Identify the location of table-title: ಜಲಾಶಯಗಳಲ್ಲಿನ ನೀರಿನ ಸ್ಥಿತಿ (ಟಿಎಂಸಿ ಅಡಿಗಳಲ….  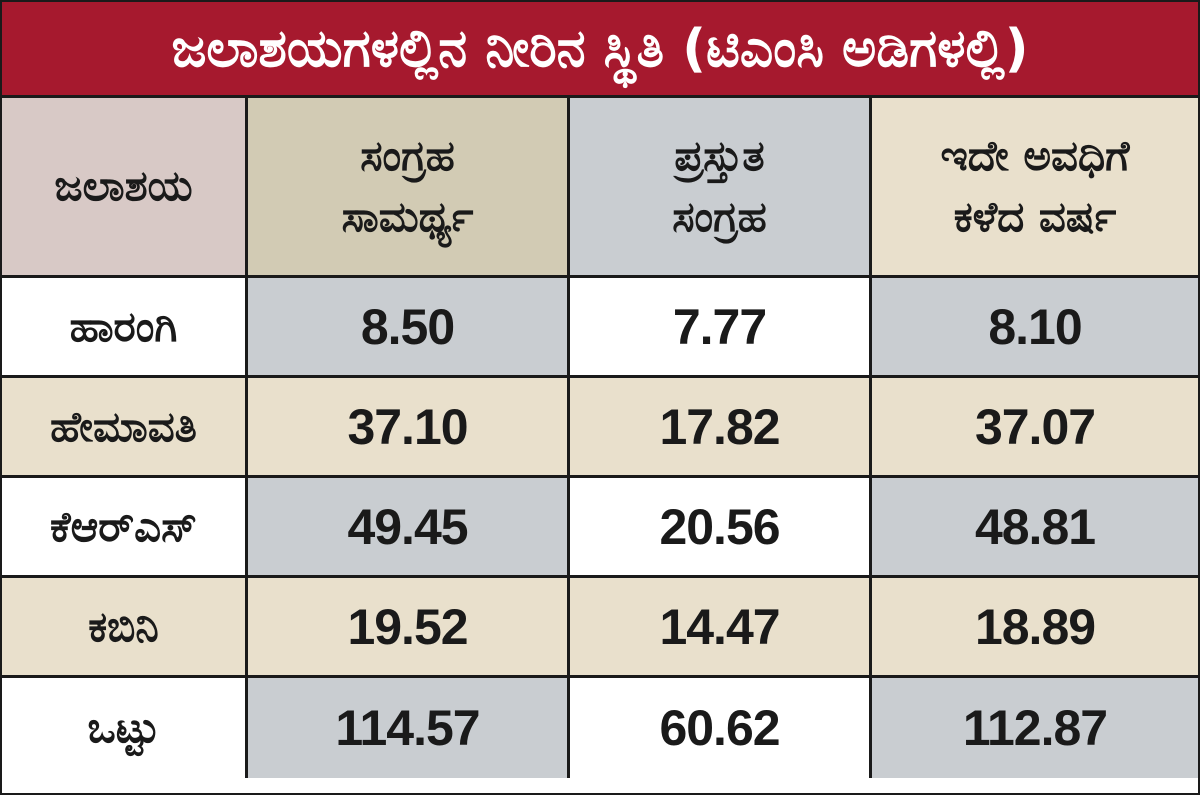
(600, 48).